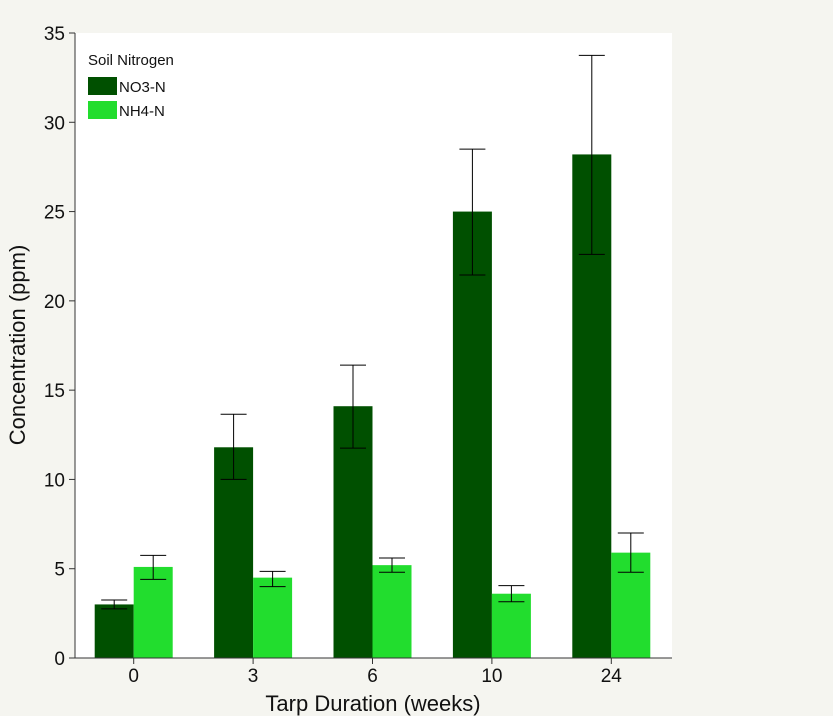 This screenshot has height=716, width=833. I want to click on x-tick-label: 3, so click(253, 676).